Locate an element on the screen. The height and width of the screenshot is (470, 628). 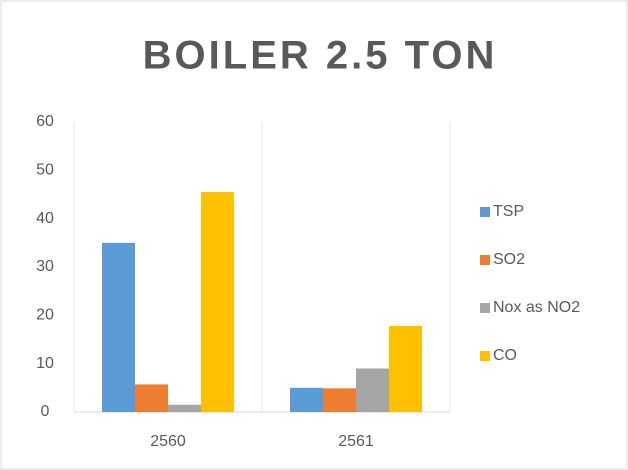
legend-label: Nox as NO2 is located at coordinates (536, 307).